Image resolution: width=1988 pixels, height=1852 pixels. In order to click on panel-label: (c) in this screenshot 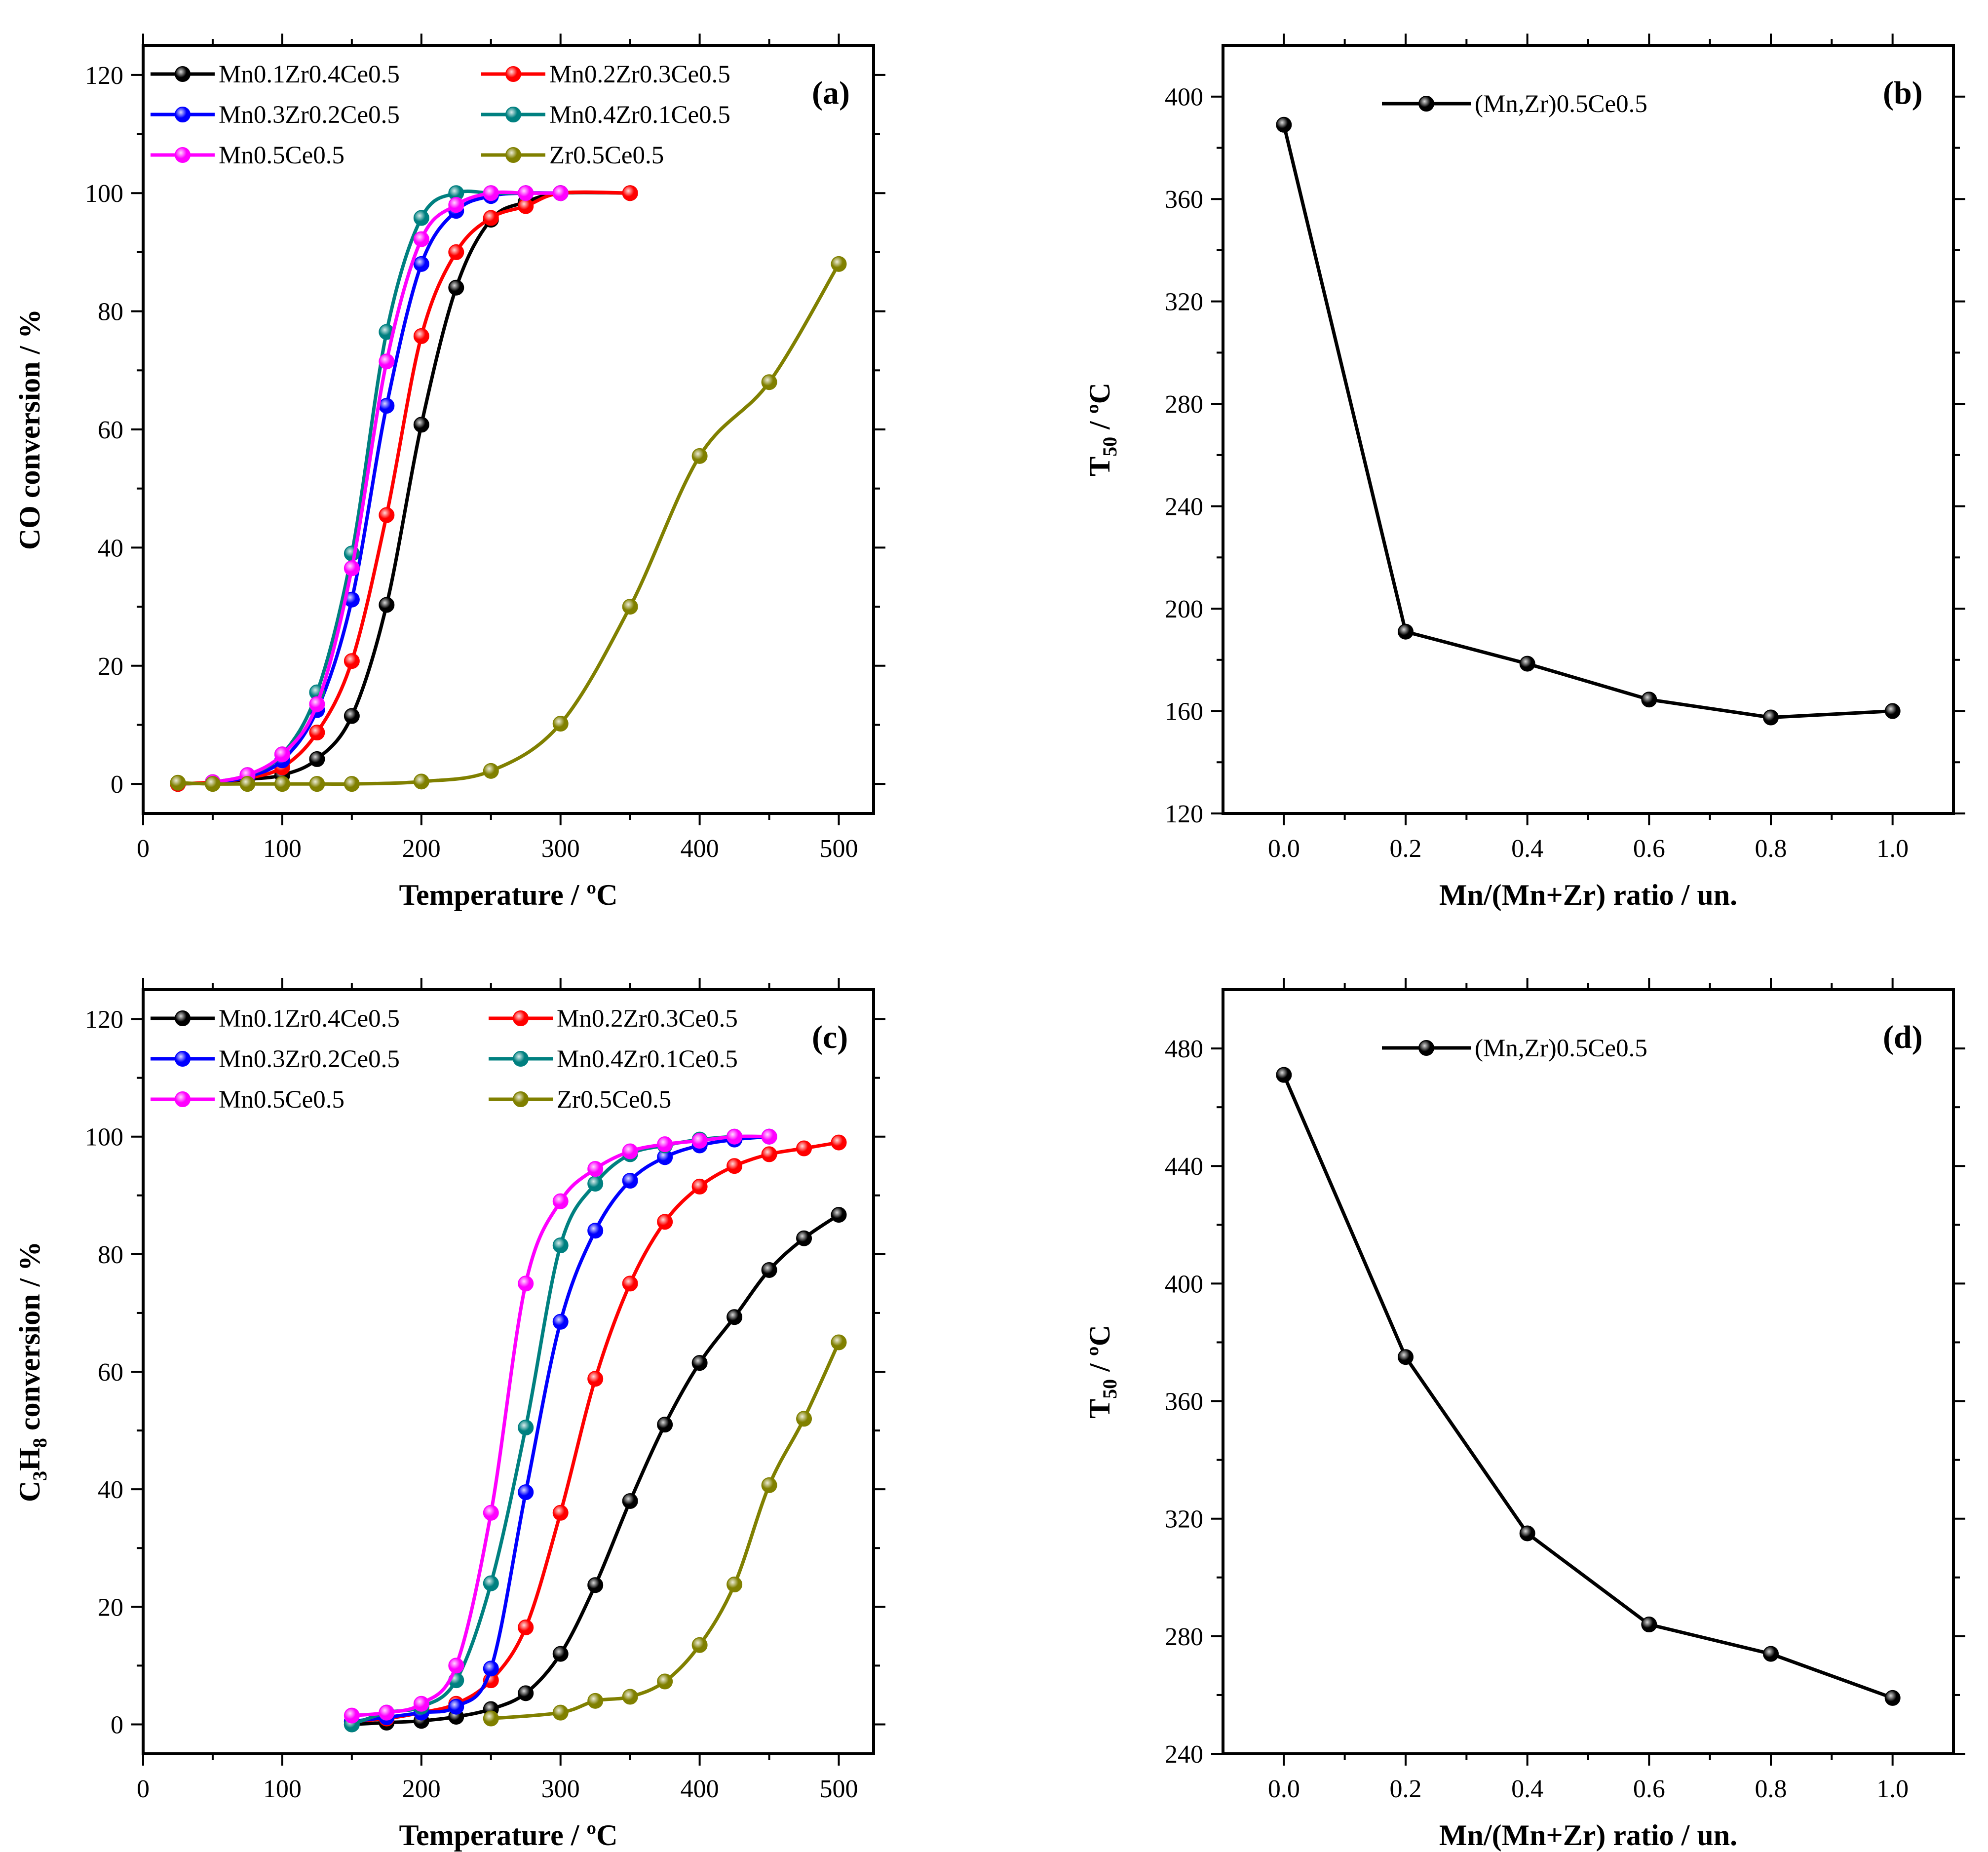, I will do `click(830, 1037)`.